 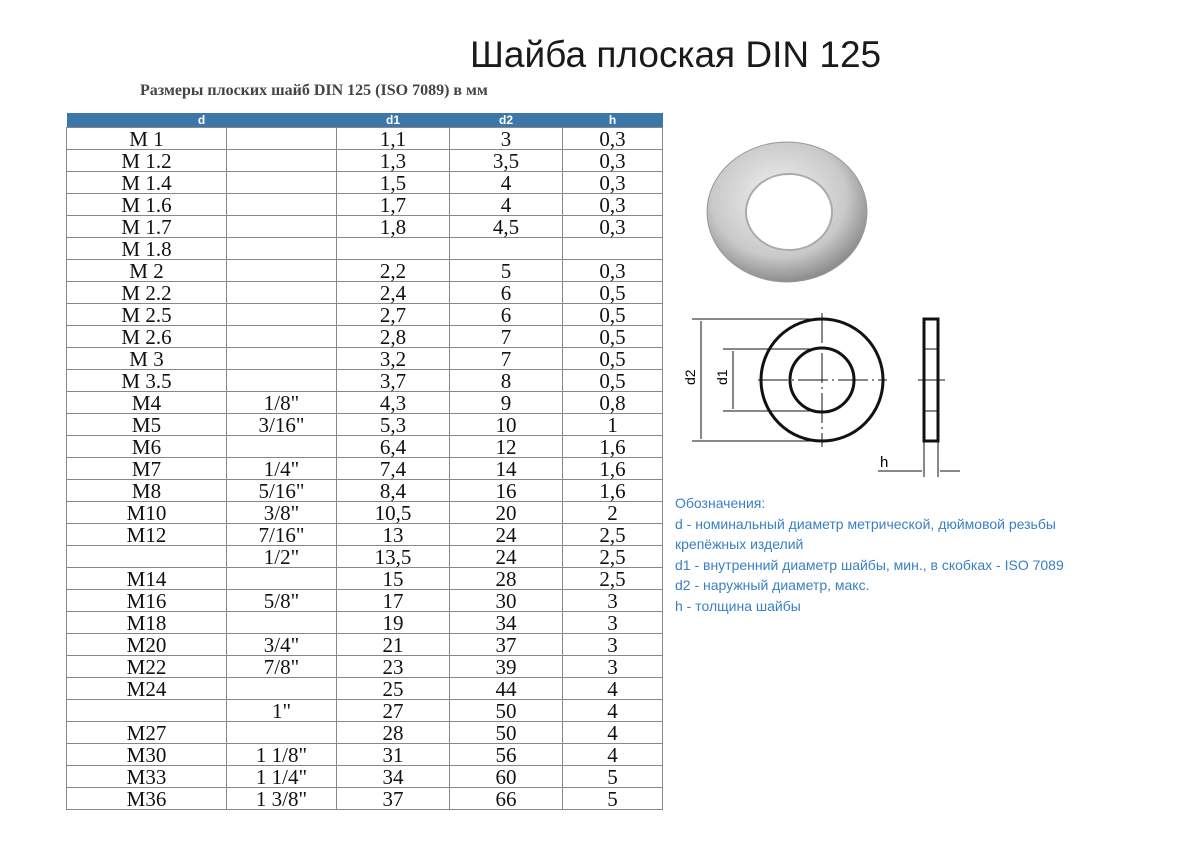 I want to click on metric-size: M24, so click(x=146, y=688).